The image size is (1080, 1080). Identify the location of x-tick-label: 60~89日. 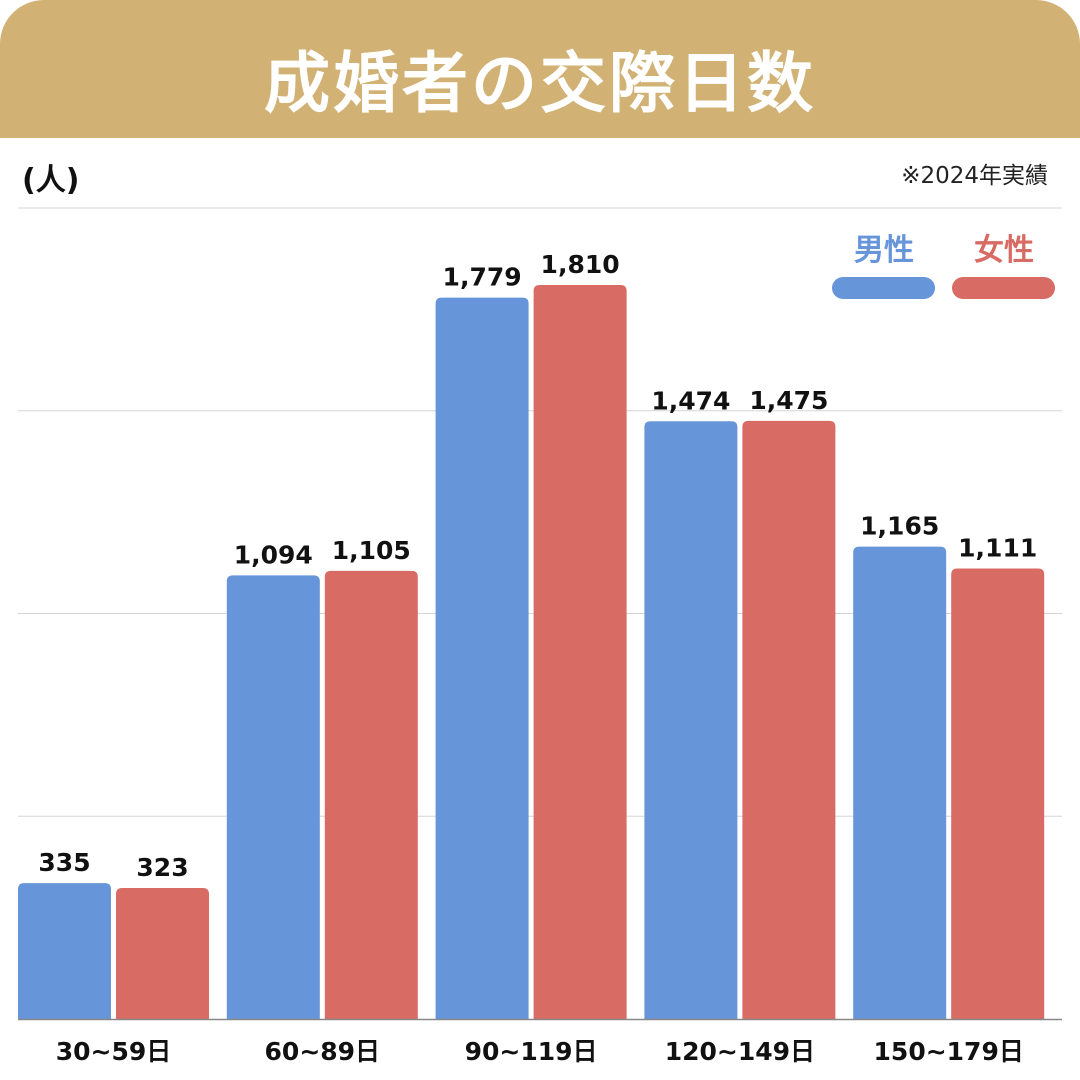
(323, 1051).